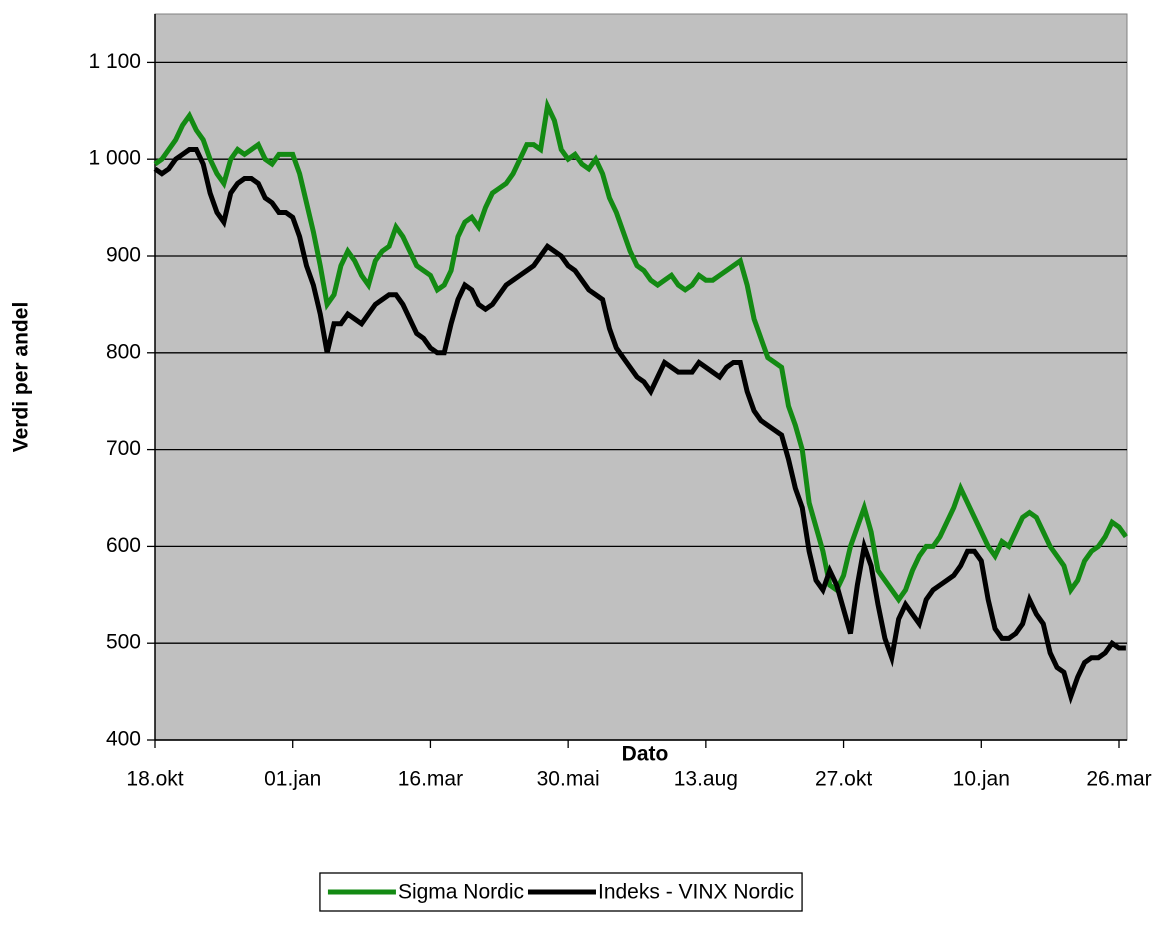 The width and height of the screenshot is (1173, 936). Describe the element at coordinates (123, 739) in the screenshot. I see `y-tick-label: 400` at that location.